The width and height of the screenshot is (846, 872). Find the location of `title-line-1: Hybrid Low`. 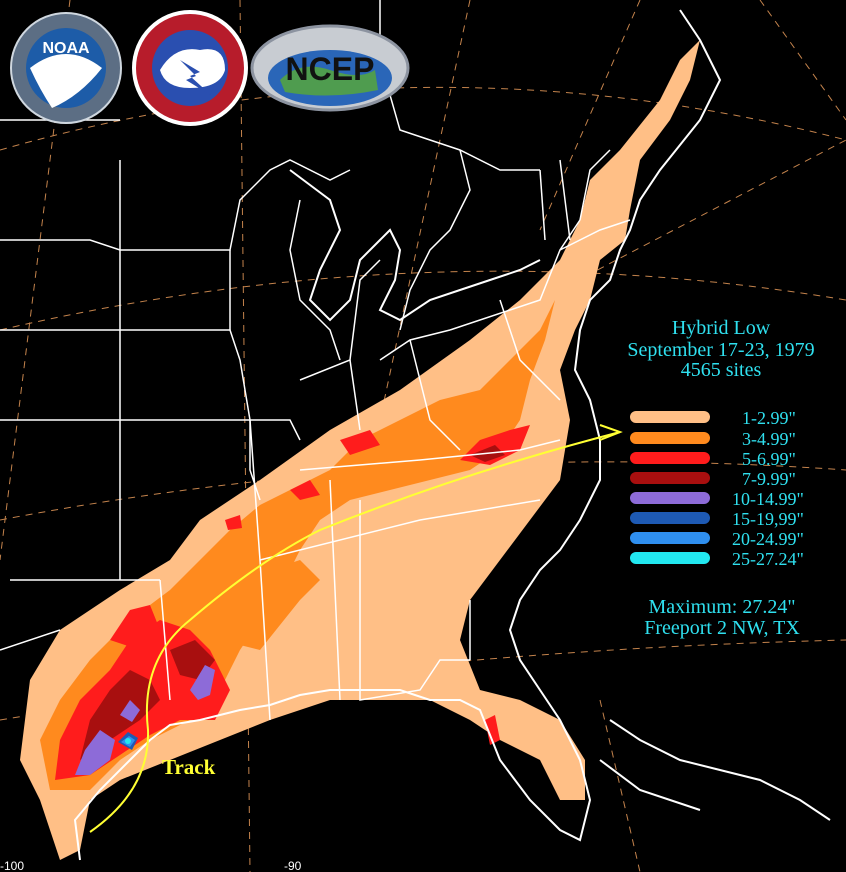

title-line-1: Hybrid Low is located at coordinates (721, 328).